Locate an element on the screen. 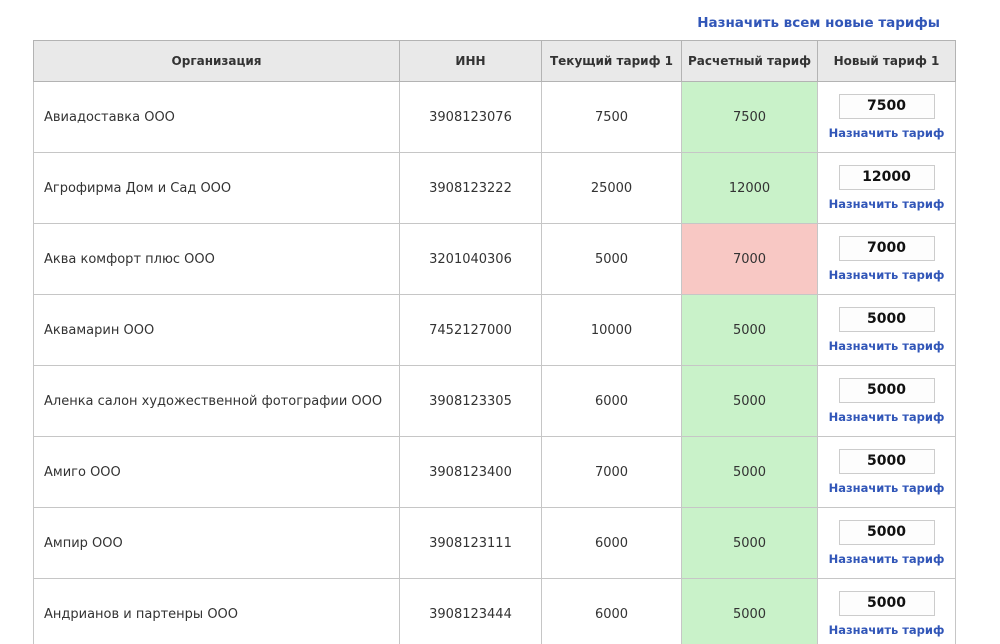  header-current-tariff: Текущий тариф 1 is located at coordinates (611, 61).